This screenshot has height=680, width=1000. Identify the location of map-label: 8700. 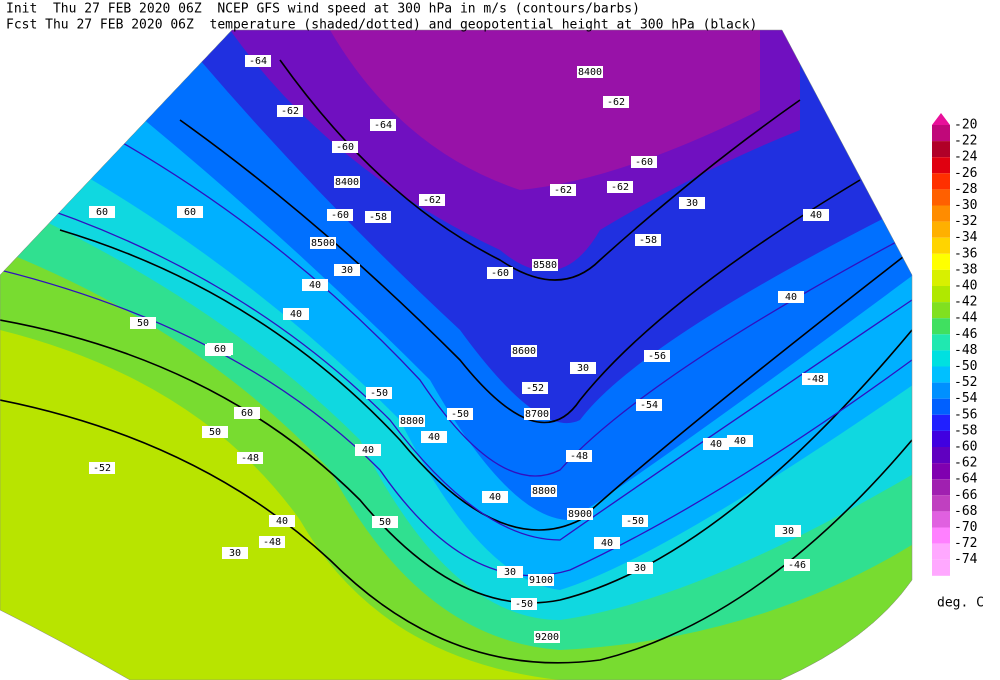
(537, 414).